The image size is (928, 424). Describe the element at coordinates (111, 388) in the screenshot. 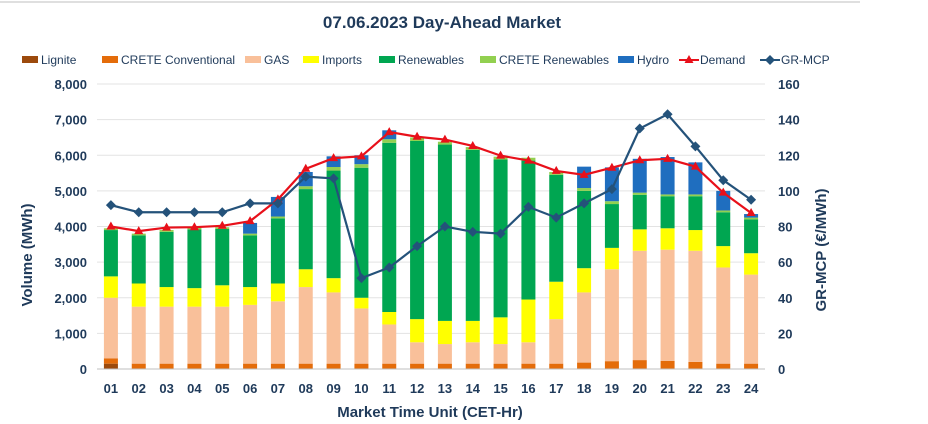

I see `x-tick-label: 01` at that location.